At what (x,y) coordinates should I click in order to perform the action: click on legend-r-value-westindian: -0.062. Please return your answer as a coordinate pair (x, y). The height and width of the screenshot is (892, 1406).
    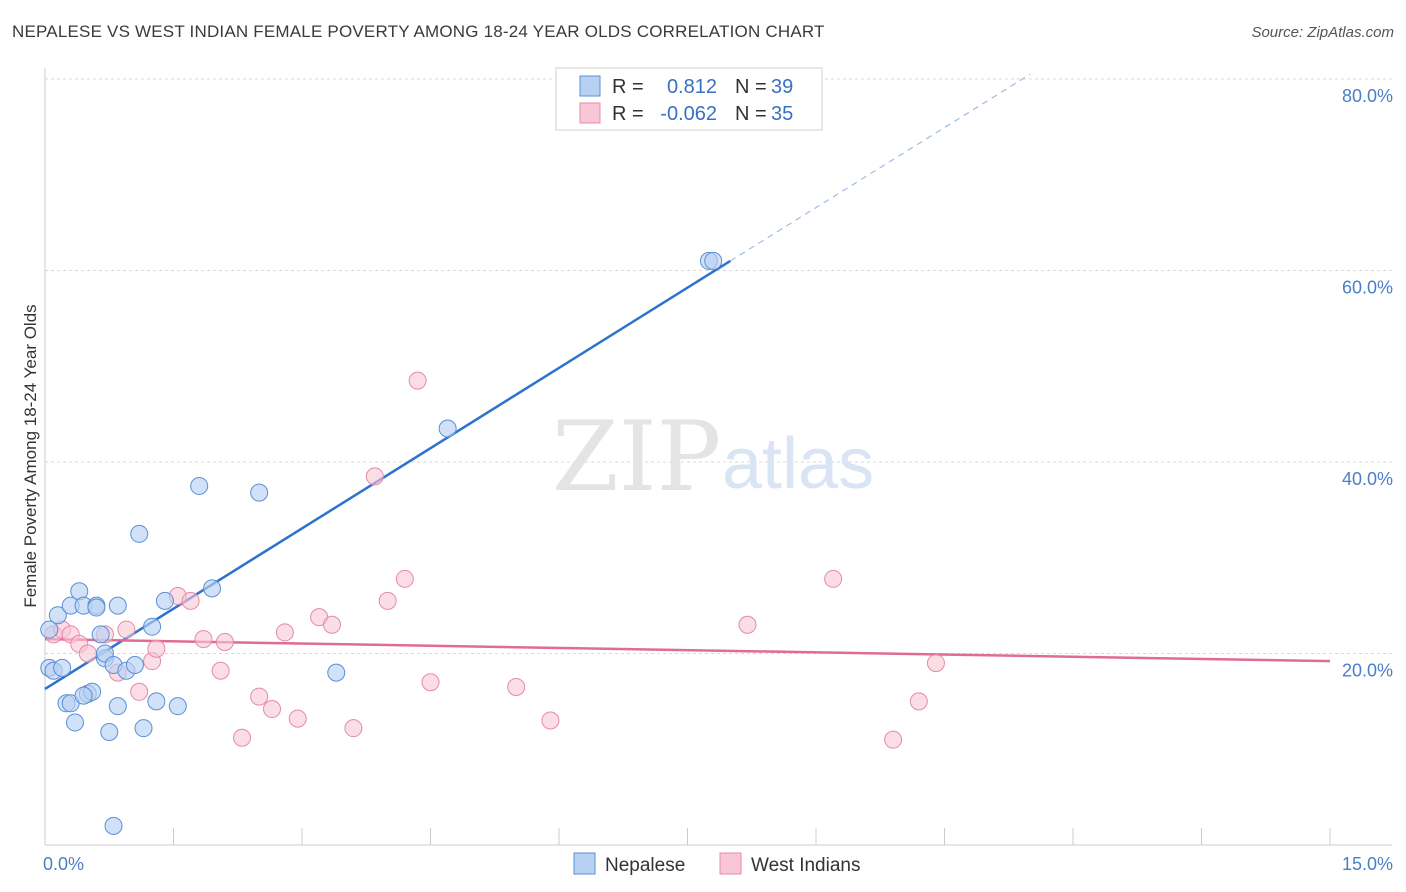
    Looking at the image, I should click on (688, 114).